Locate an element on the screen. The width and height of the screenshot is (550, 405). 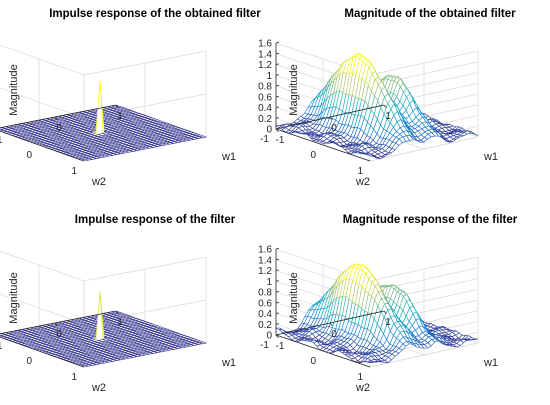
chart-title: Magnitude of the obtained filter is located at coordinates (430, 14).